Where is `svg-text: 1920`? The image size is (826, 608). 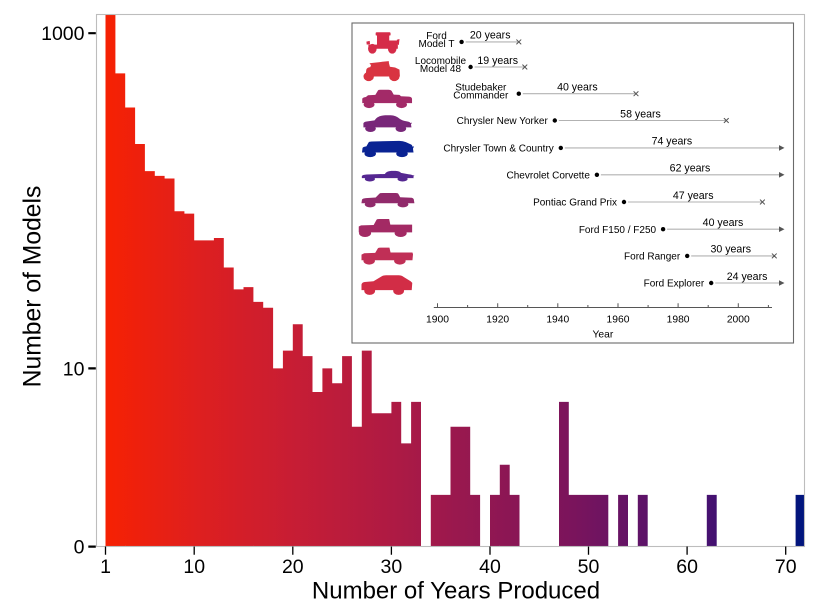
svg-text: 1920 is located at coordinates (497, 319).